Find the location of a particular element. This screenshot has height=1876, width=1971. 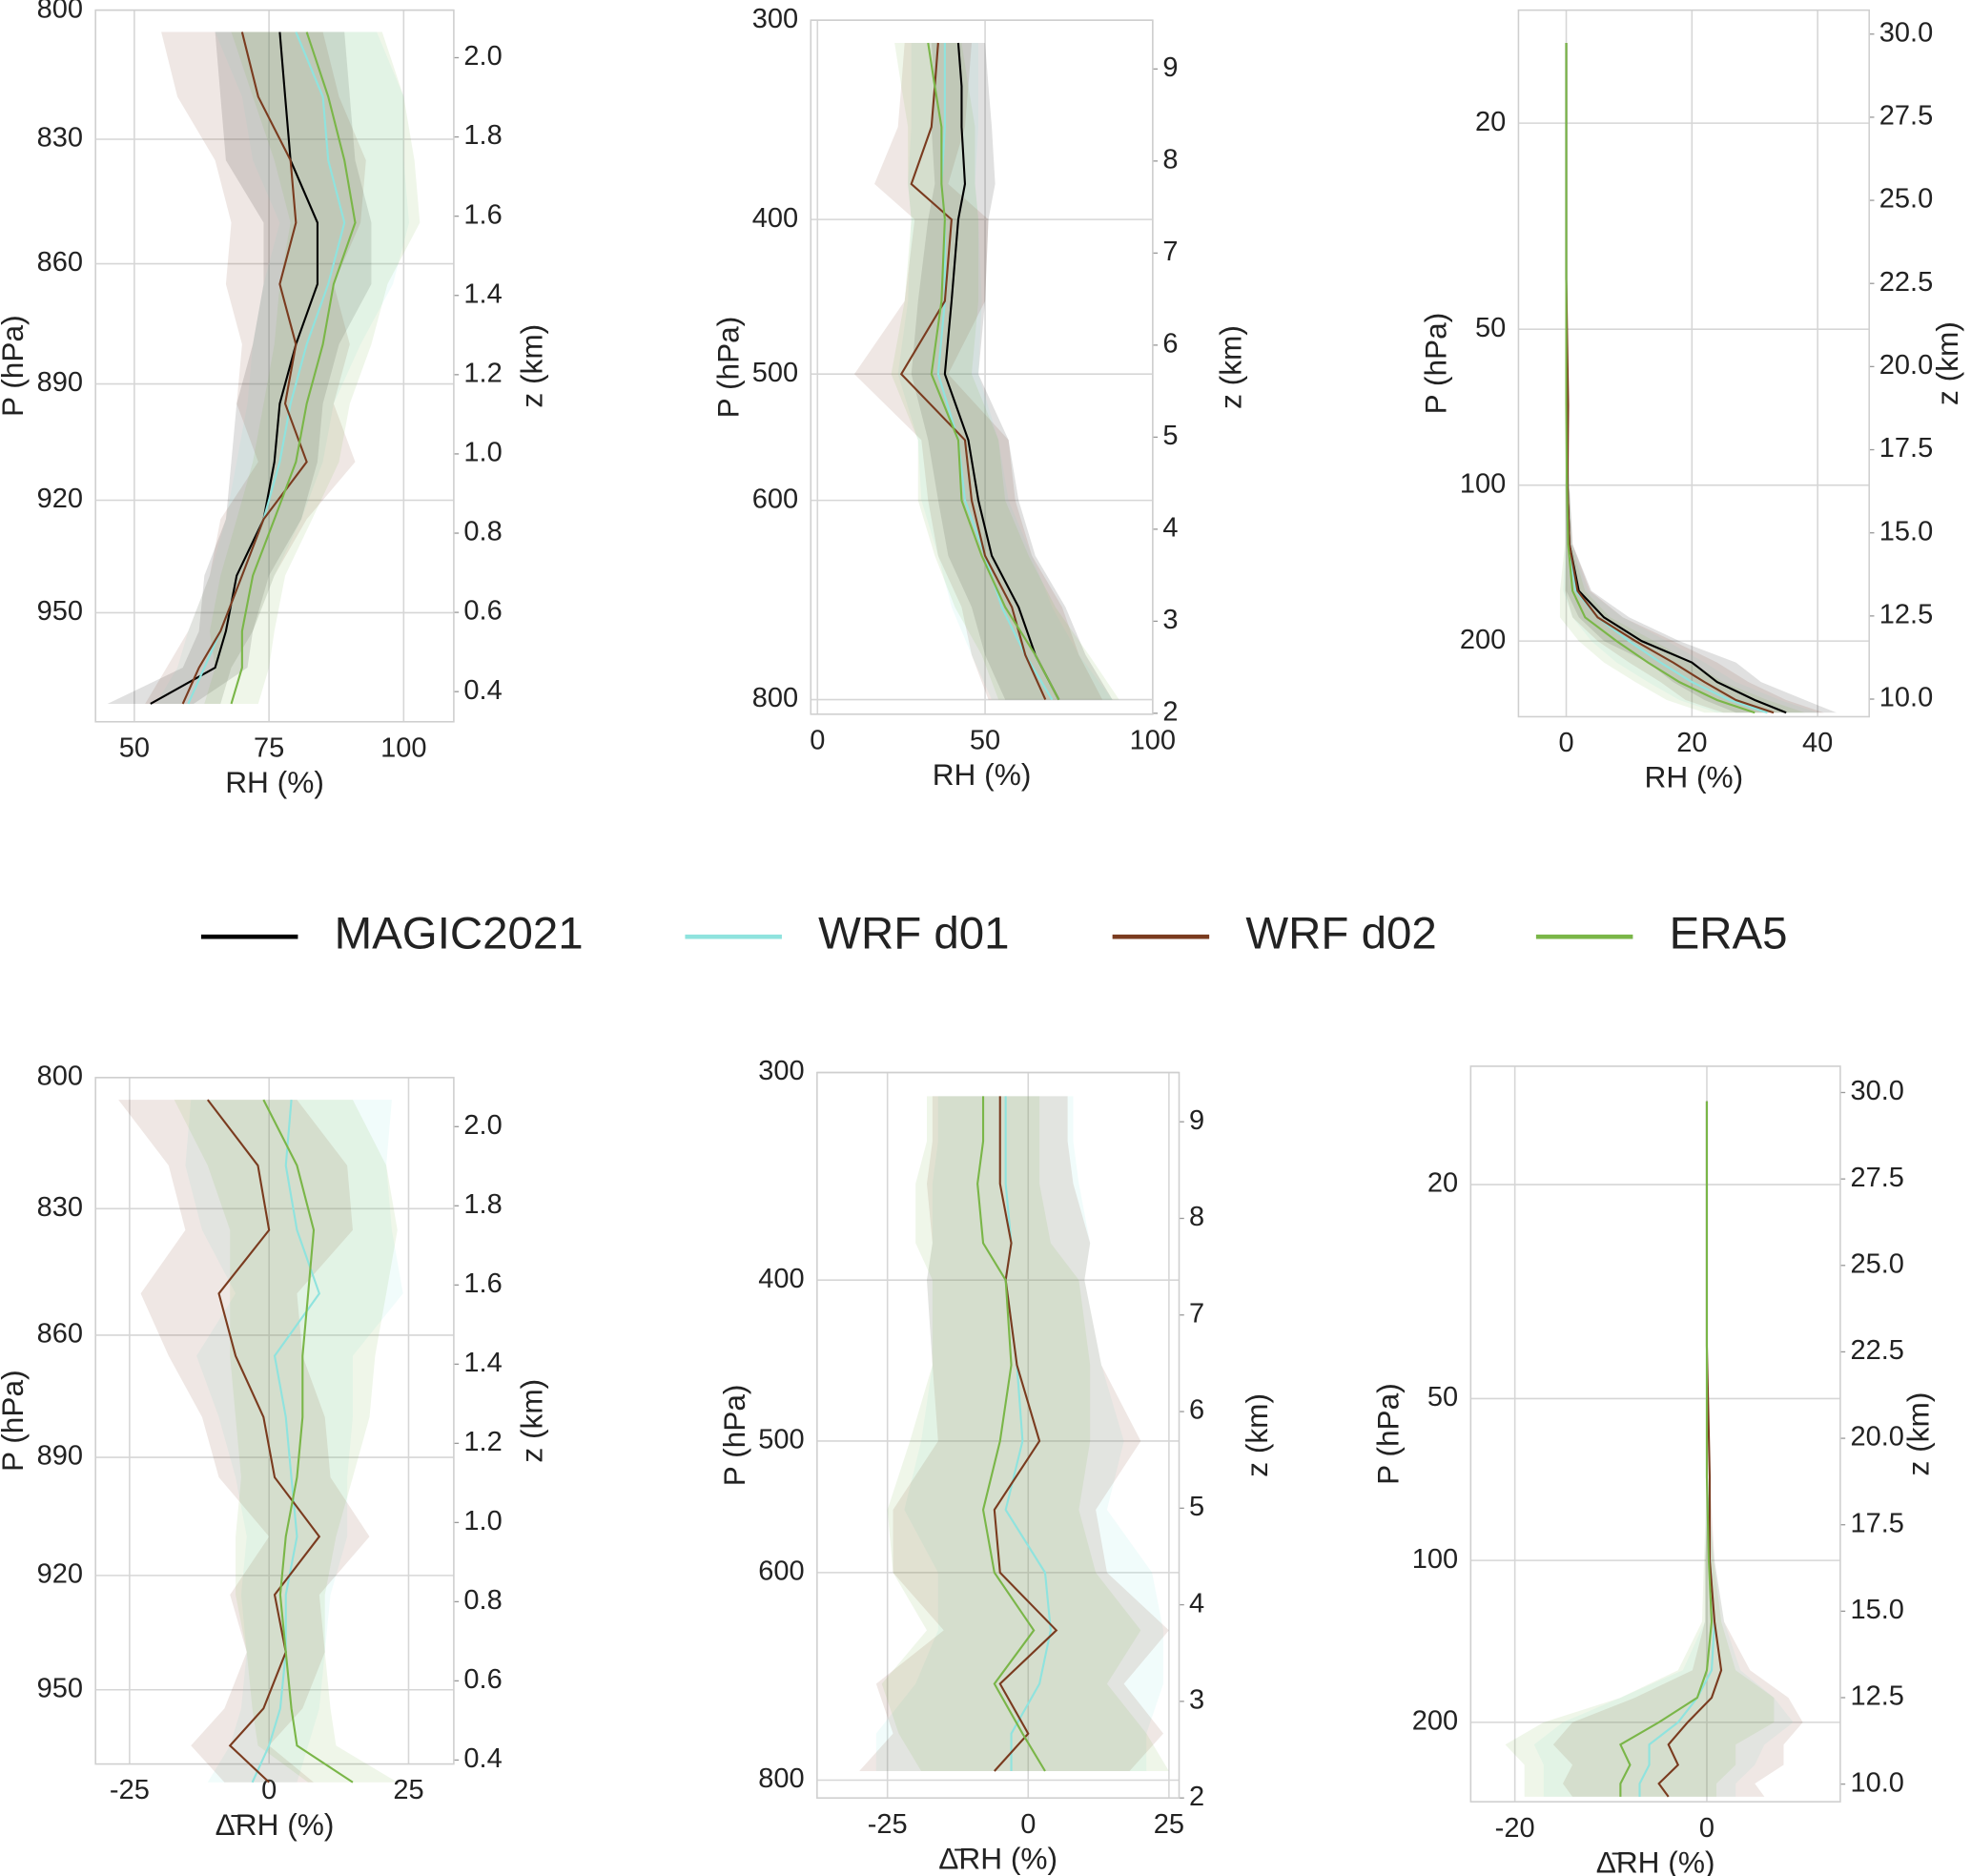

y2-tick-label: 4 is located at coordinates (1170, 528).